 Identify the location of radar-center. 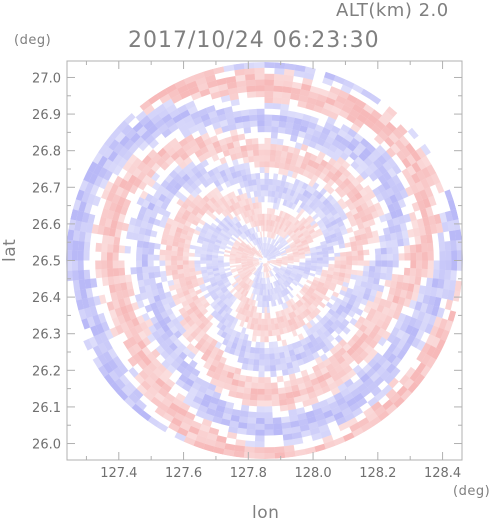
(265, 261).